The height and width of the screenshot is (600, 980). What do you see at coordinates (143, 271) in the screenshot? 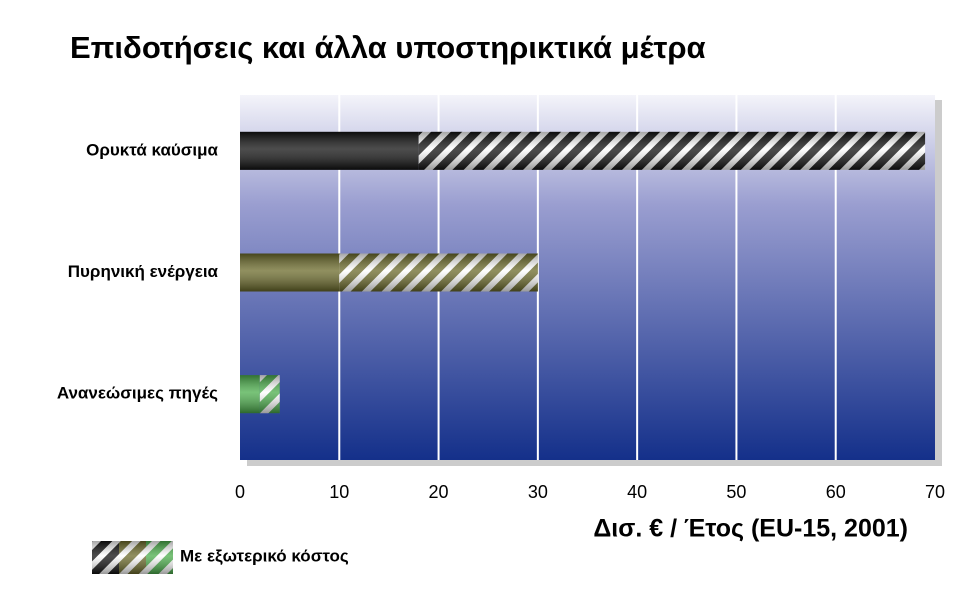
I see `y-tick-label: Πυρηνική ενέργεια` at bounding box center [143, 271].